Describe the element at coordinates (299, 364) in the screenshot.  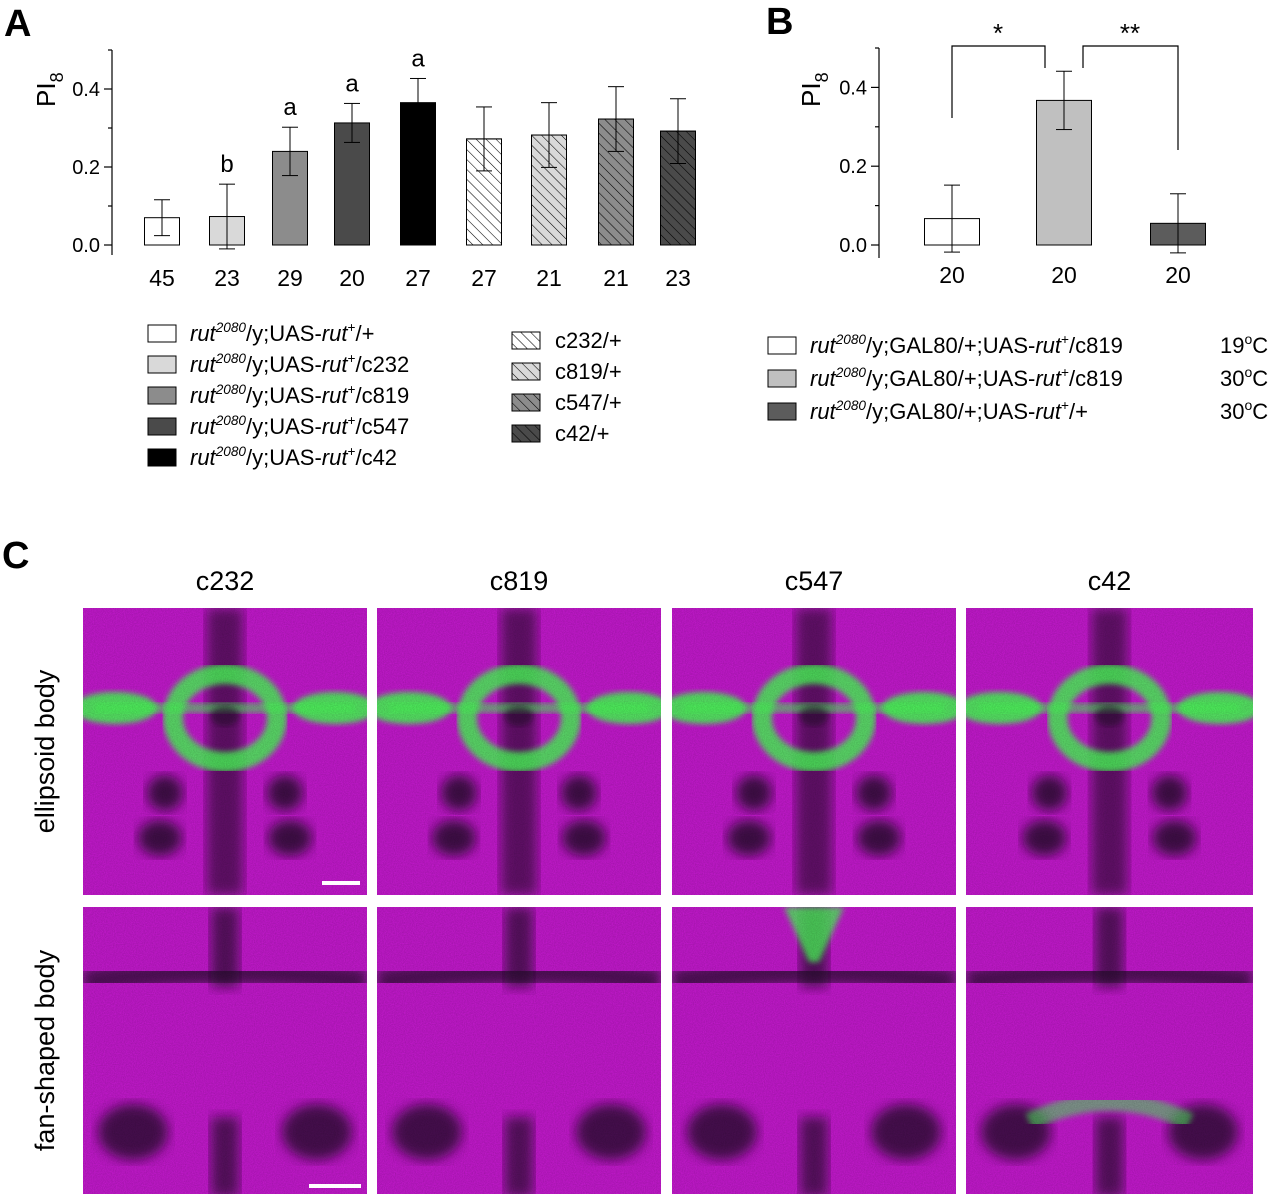
I see `legend-label: rut2080/y;UAS-rut+/c232` at that location.